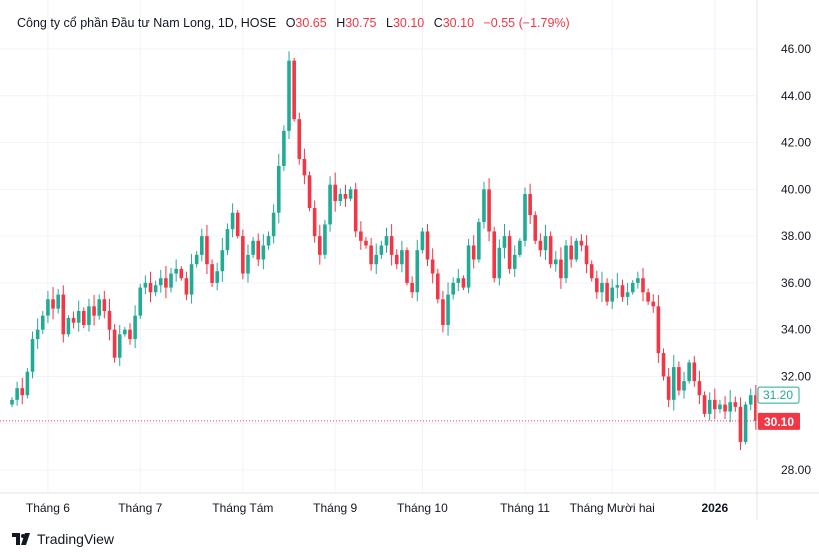  Describe the element at coordinates (408, 23) in the screenshot. I see `low-value: 30.10` at that location.